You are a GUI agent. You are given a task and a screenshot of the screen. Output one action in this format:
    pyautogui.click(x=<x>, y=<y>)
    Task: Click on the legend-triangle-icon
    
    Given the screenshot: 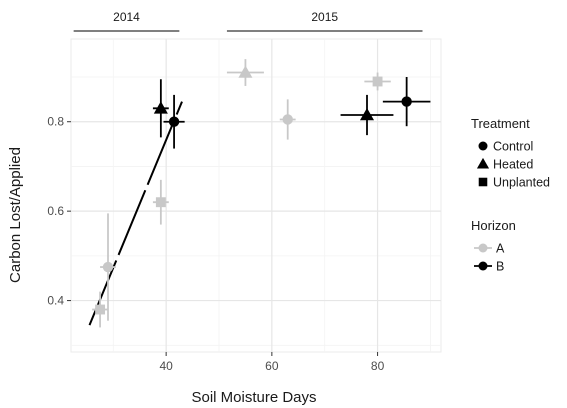 What is the action you would take?
    pyautogui.click(x=483, y=163)
    